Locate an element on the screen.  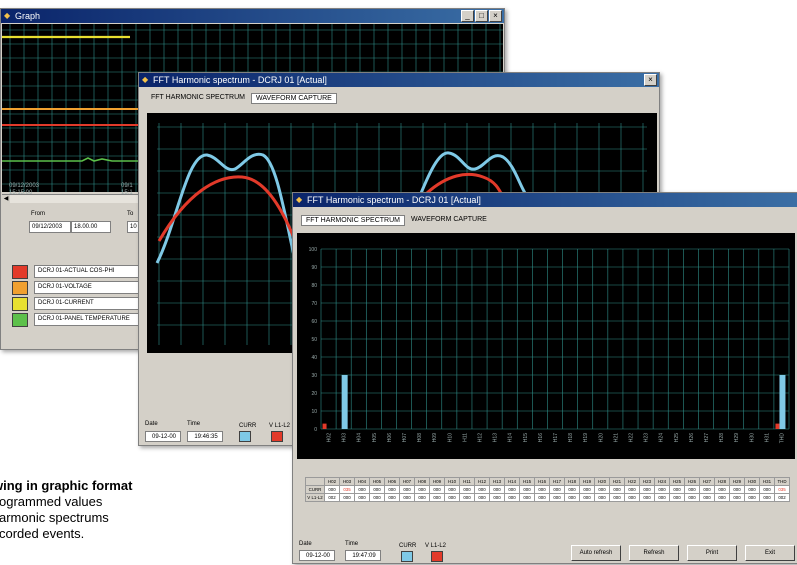
from-date-field: 09/12/2003 is located at coordinates (50, 227).